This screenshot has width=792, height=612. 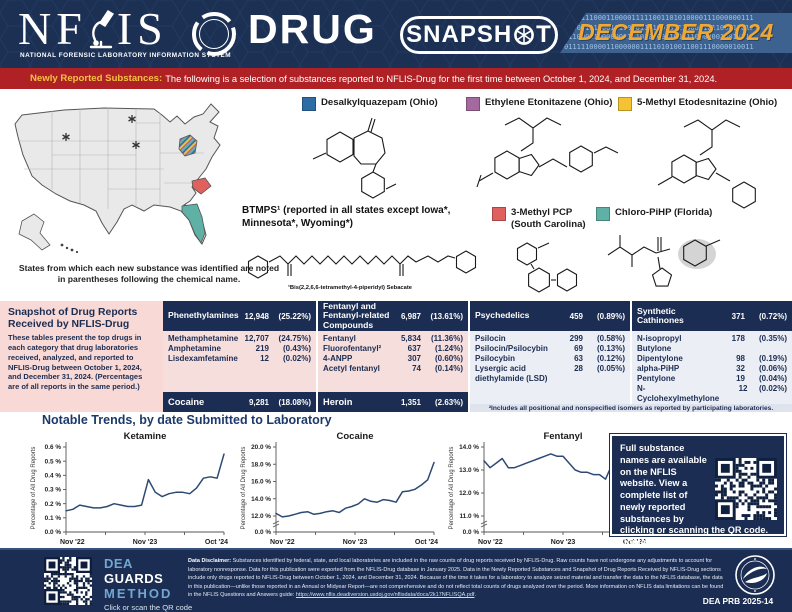 I want to click on table-row: Pentylone 19 (0.04%), so click(x=712, y=378).